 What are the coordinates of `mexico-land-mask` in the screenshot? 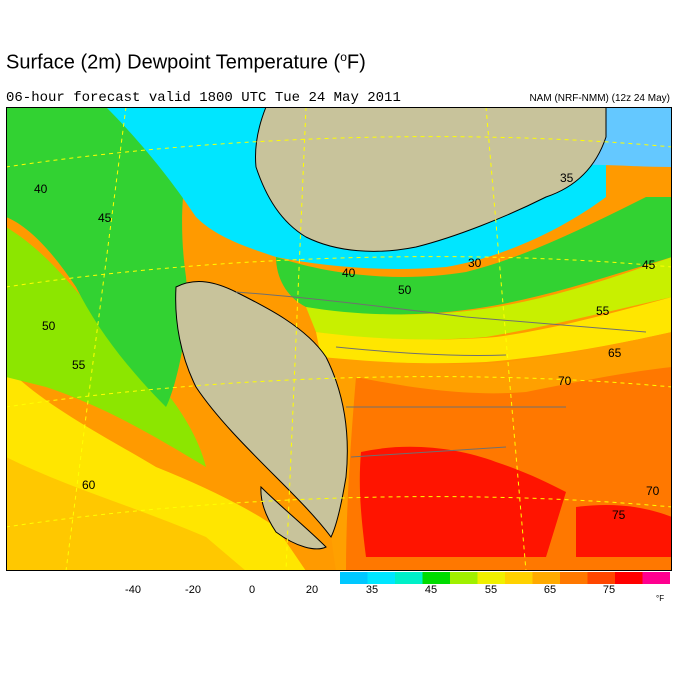 It's located at (293, 517).